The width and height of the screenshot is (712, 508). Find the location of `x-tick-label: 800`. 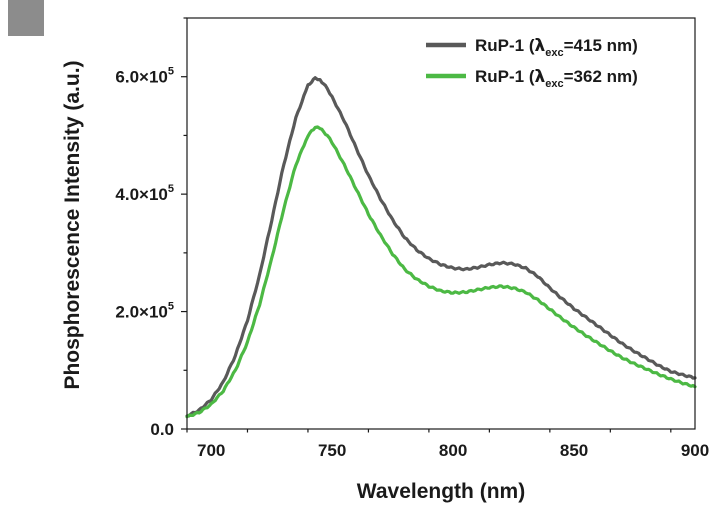

x-tick-label: 800 is located at coordinates (453, 450).